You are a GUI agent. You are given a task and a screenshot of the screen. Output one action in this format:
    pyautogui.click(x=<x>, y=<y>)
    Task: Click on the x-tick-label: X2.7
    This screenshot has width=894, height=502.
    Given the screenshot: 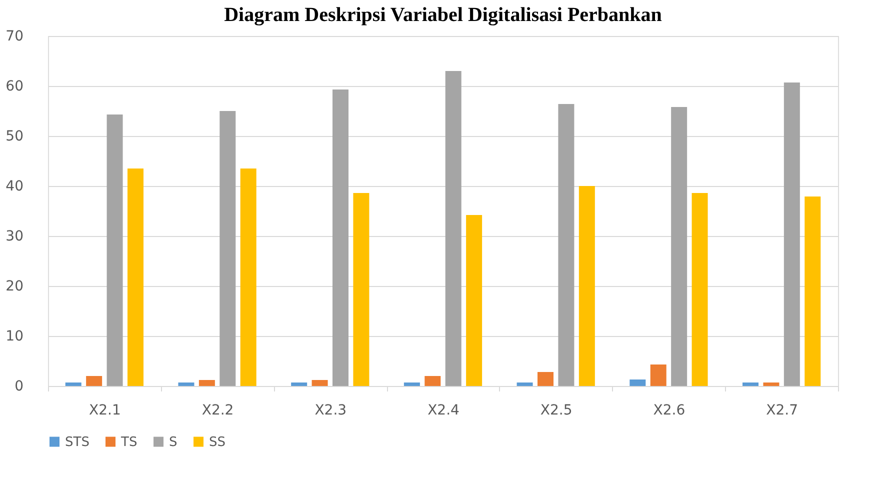 What is the action you would take?
    pyautogui.click(x=782, y=410)
    